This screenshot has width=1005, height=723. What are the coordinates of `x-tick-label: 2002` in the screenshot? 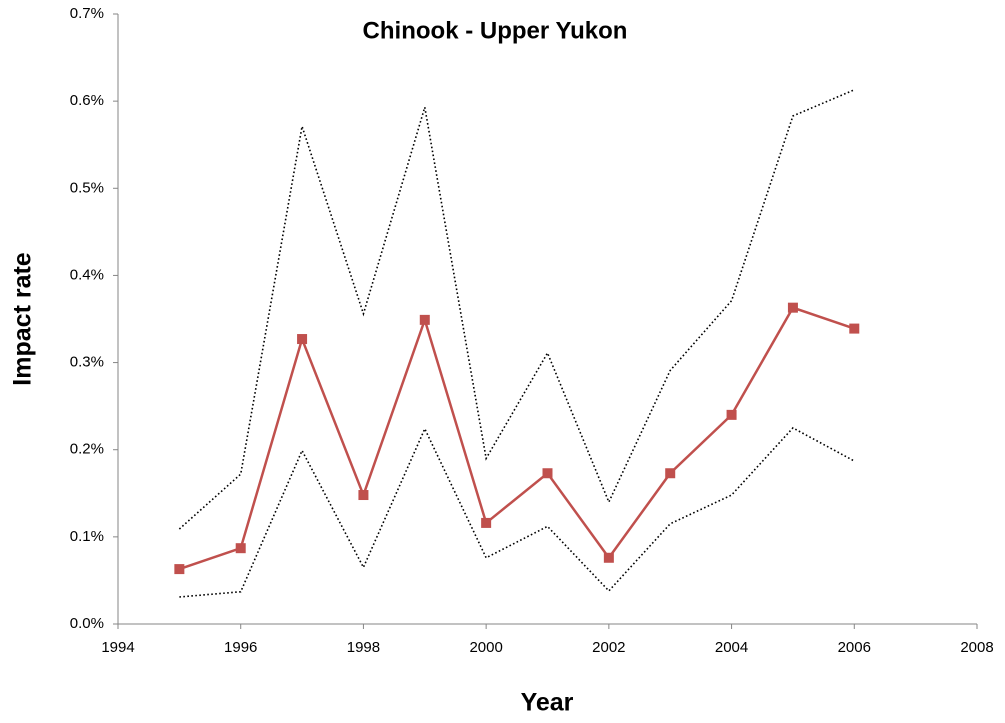 It's located at (608, 647).